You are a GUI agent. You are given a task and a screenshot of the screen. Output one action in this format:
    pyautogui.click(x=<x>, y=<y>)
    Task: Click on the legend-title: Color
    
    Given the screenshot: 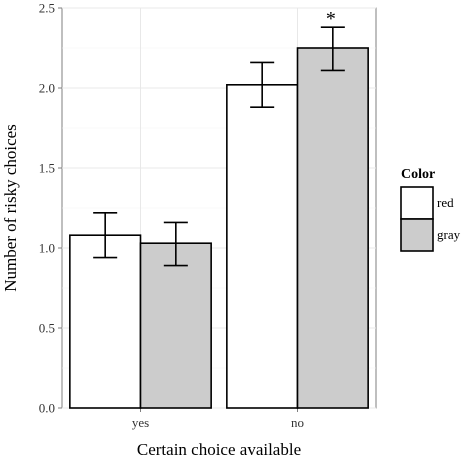 What is the action you would take?
    pyautogui.click(x=418, y=174)
    